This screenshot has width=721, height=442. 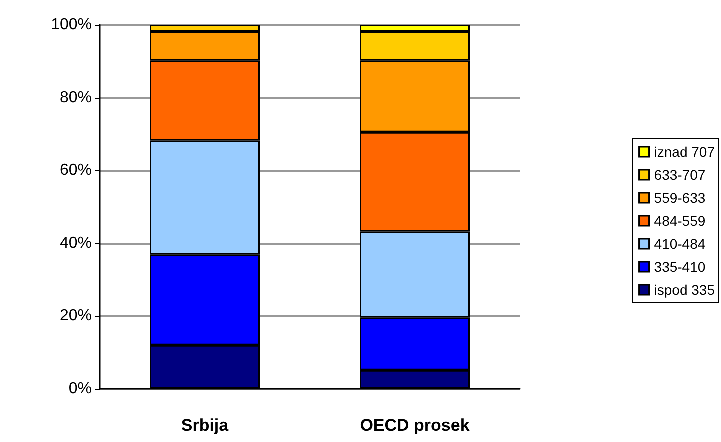 What do you see at coordinates (76, 97) in the screenshot?
I see `y-tick-label: 80%` at bounding box center [76, 97].